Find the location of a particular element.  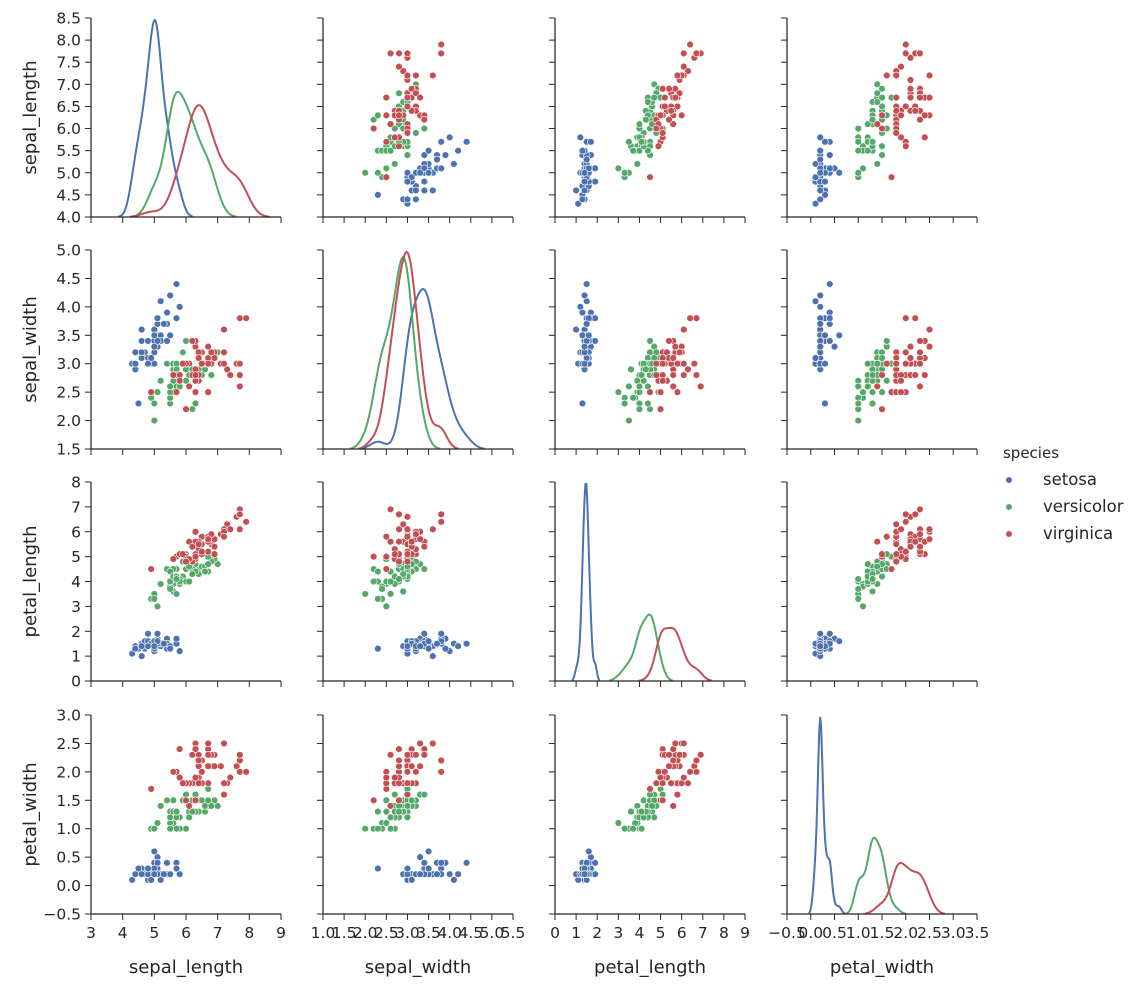

y-tick-label: −0.5 is located at coordinates (62, 915).